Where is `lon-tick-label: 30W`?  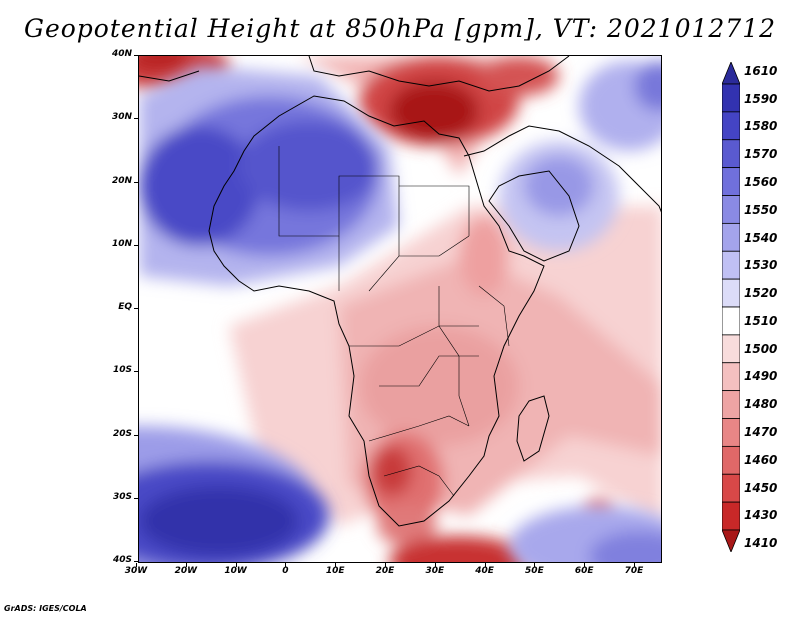
lon-tick-label: 30W is located at coordinates (136, 571).